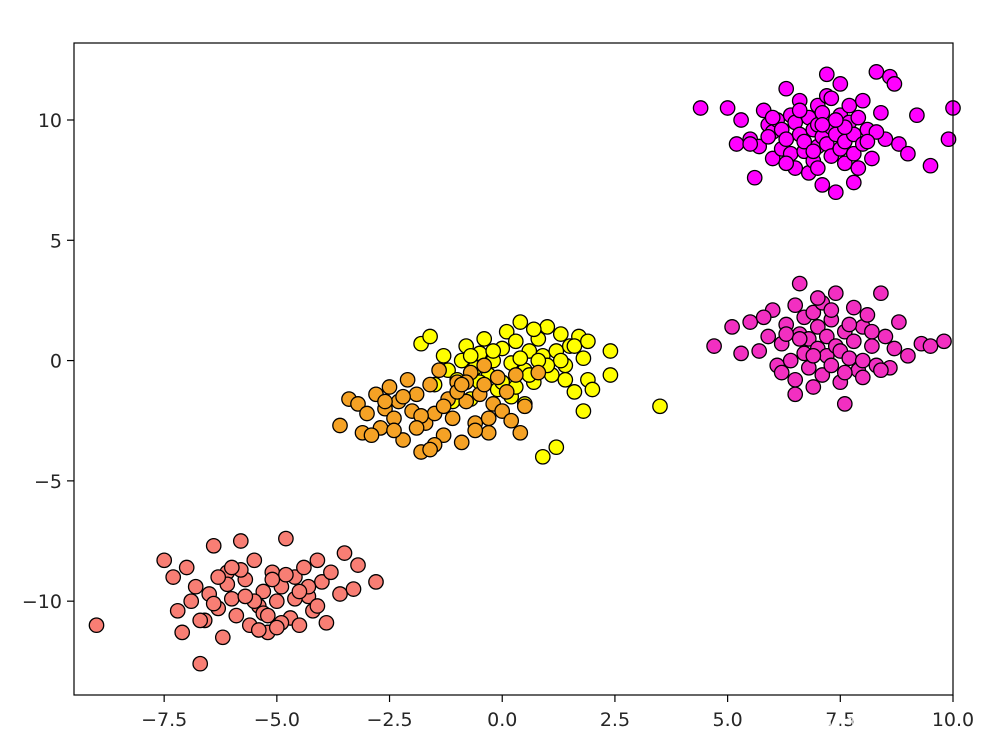 The width and height of the screenshot is (981, 752). What do you see at coordinates (56, 362) in the screenshot?
I see `y-tick-label: 0` at bounding box center [56, 362].